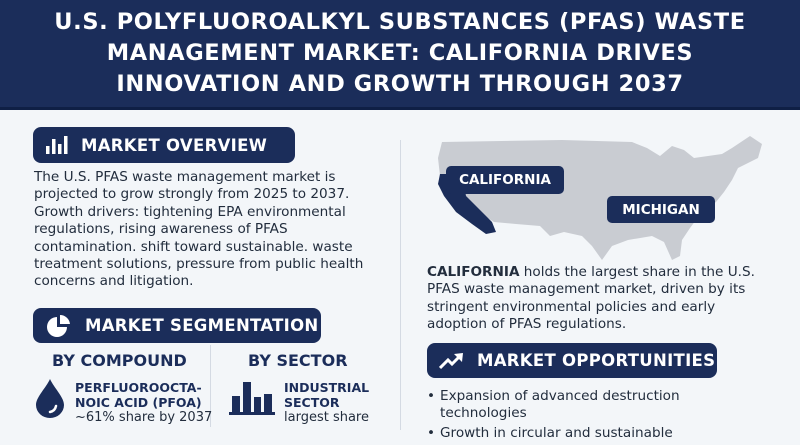 This screenshot has height=445, width=800. I want to click on sector-share: largest share, so click(326, 417).